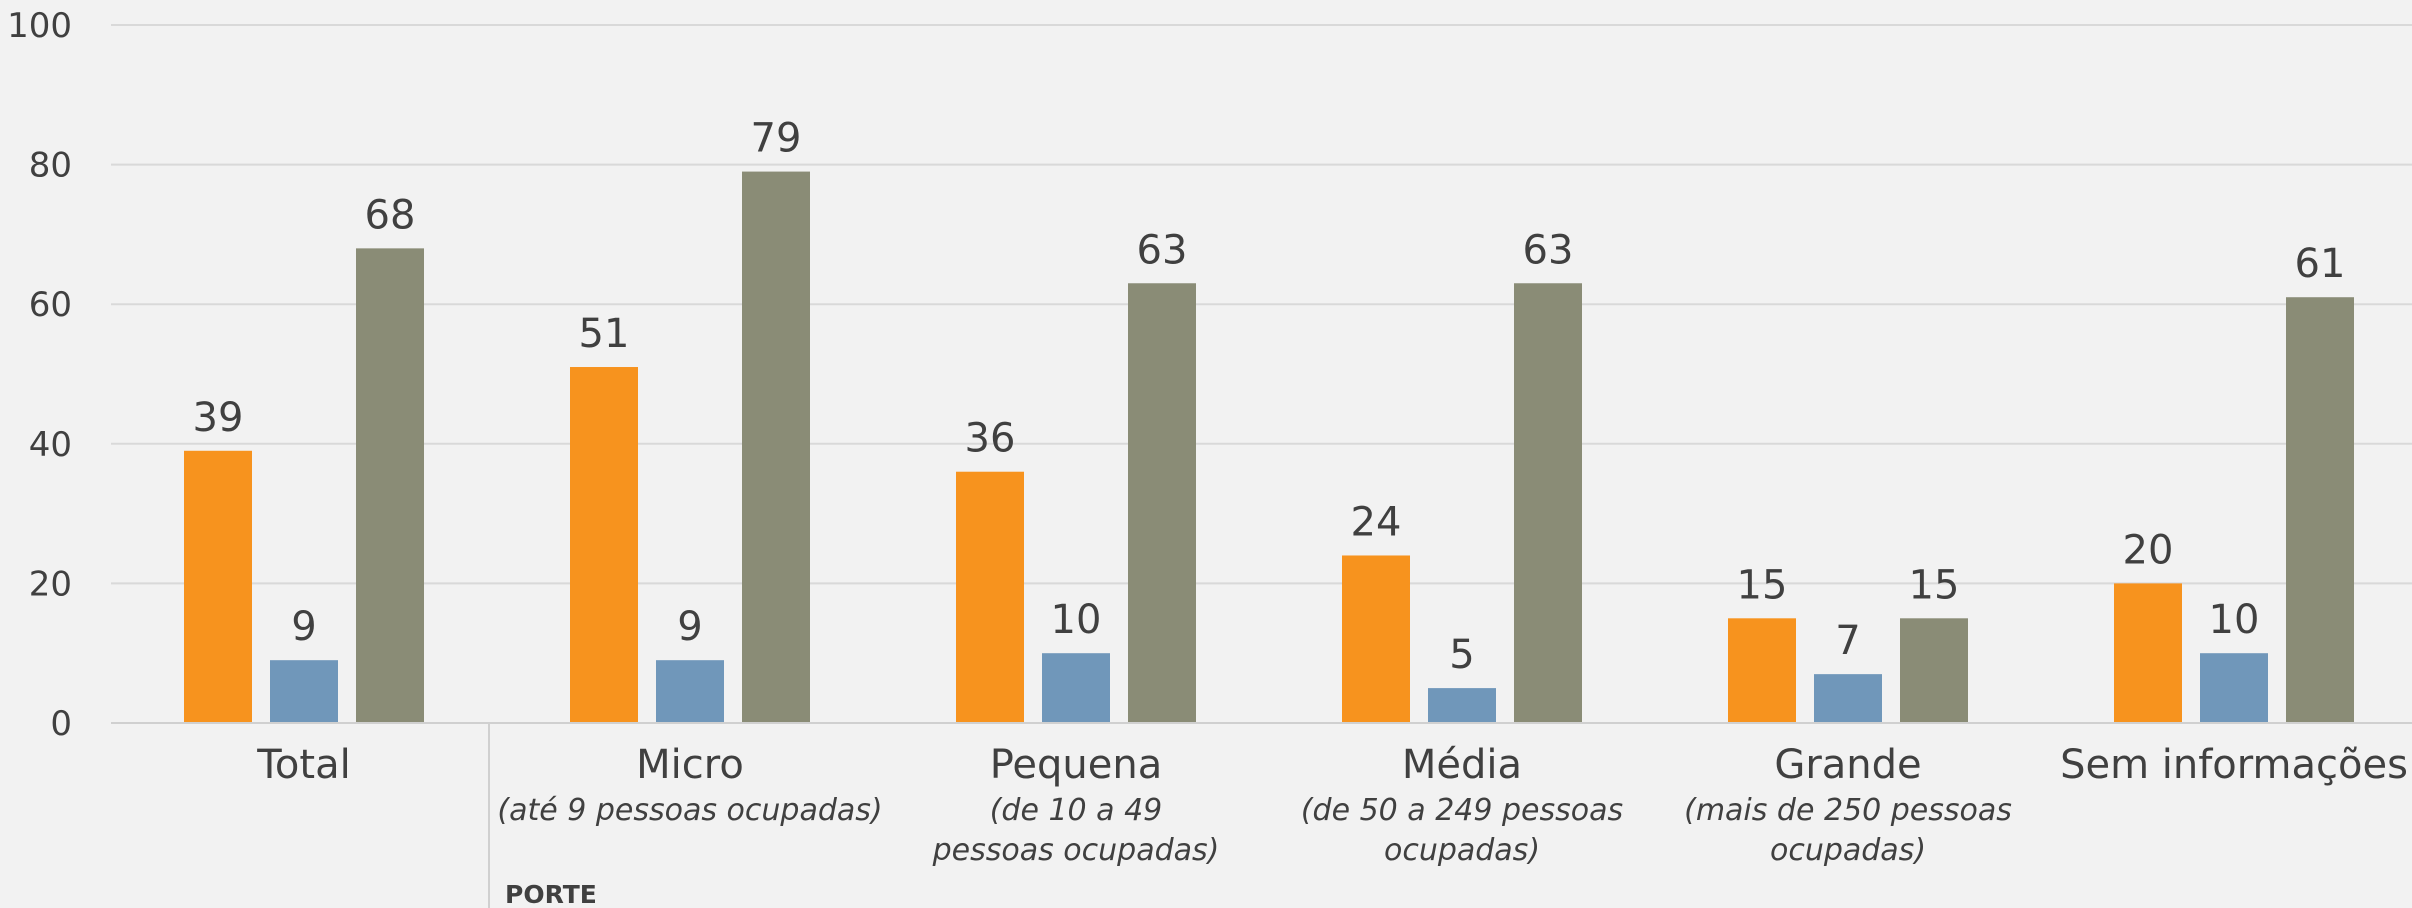 This screenshot has height=908, width=2412. Describe the element at coordinates (50, 445) in the screenshot. I see `y-tick-label: 40` at that location.